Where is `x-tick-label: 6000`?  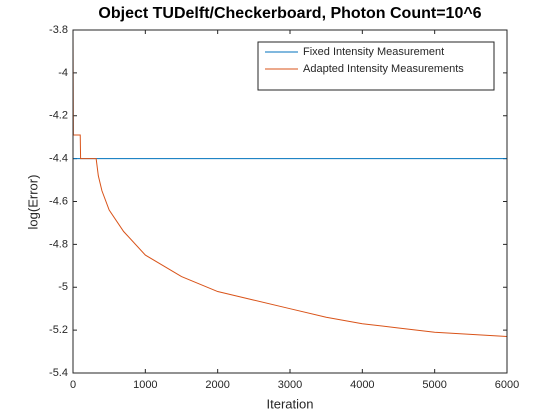
x-tick-label: 6000 is located at coordinates (507, 385).